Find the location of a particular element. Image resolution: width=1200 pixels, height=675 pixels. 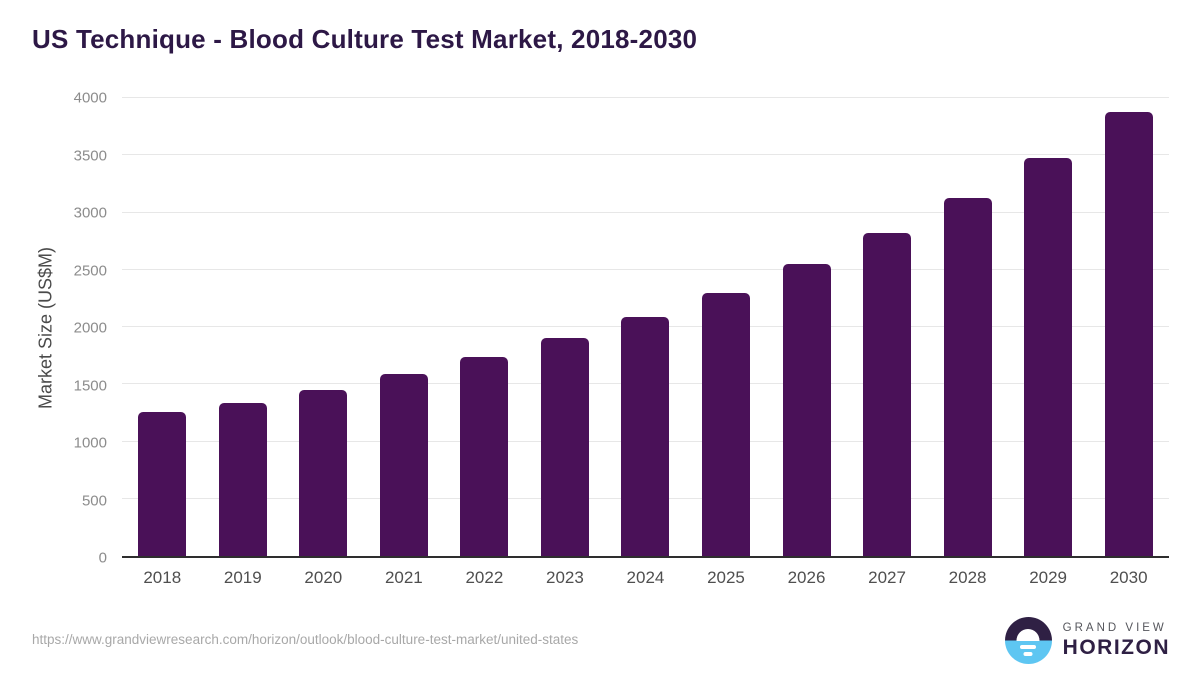

bar-slot-2030 is located at coordinates (1128, 327).